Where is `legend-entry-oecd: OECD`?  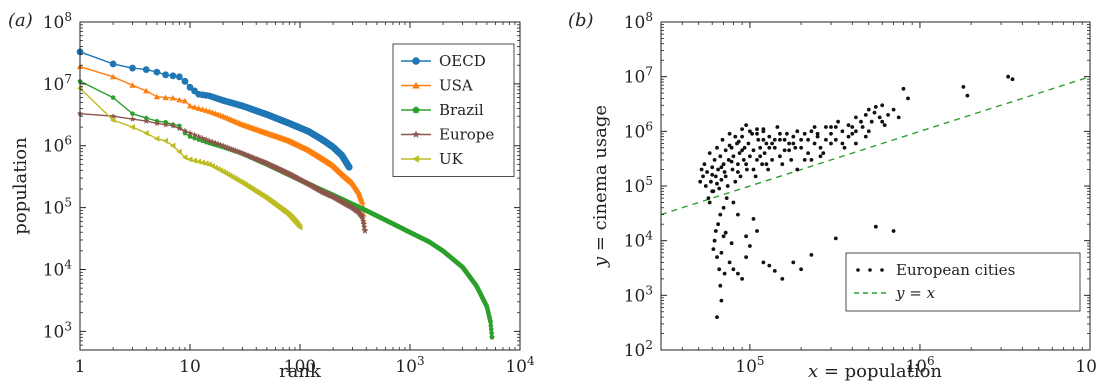
legend-entry-oecd: OECD is located at coordinates (462, 61).